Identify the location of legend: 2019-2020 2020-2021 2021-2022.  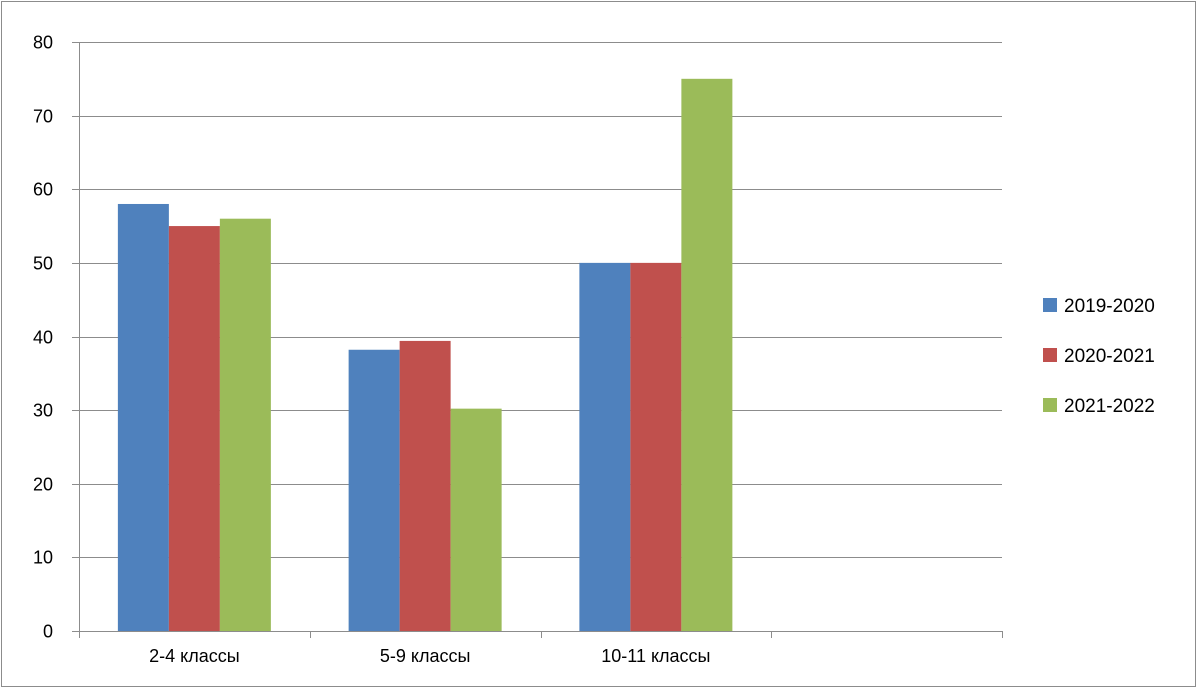
(1099, 356).